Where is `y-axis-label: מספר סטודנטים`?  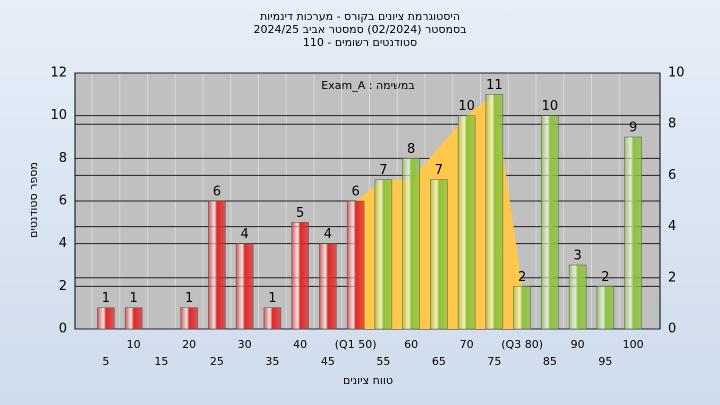 y-axis-label: מספר סטודנטים is located at coordinates (33, 200).